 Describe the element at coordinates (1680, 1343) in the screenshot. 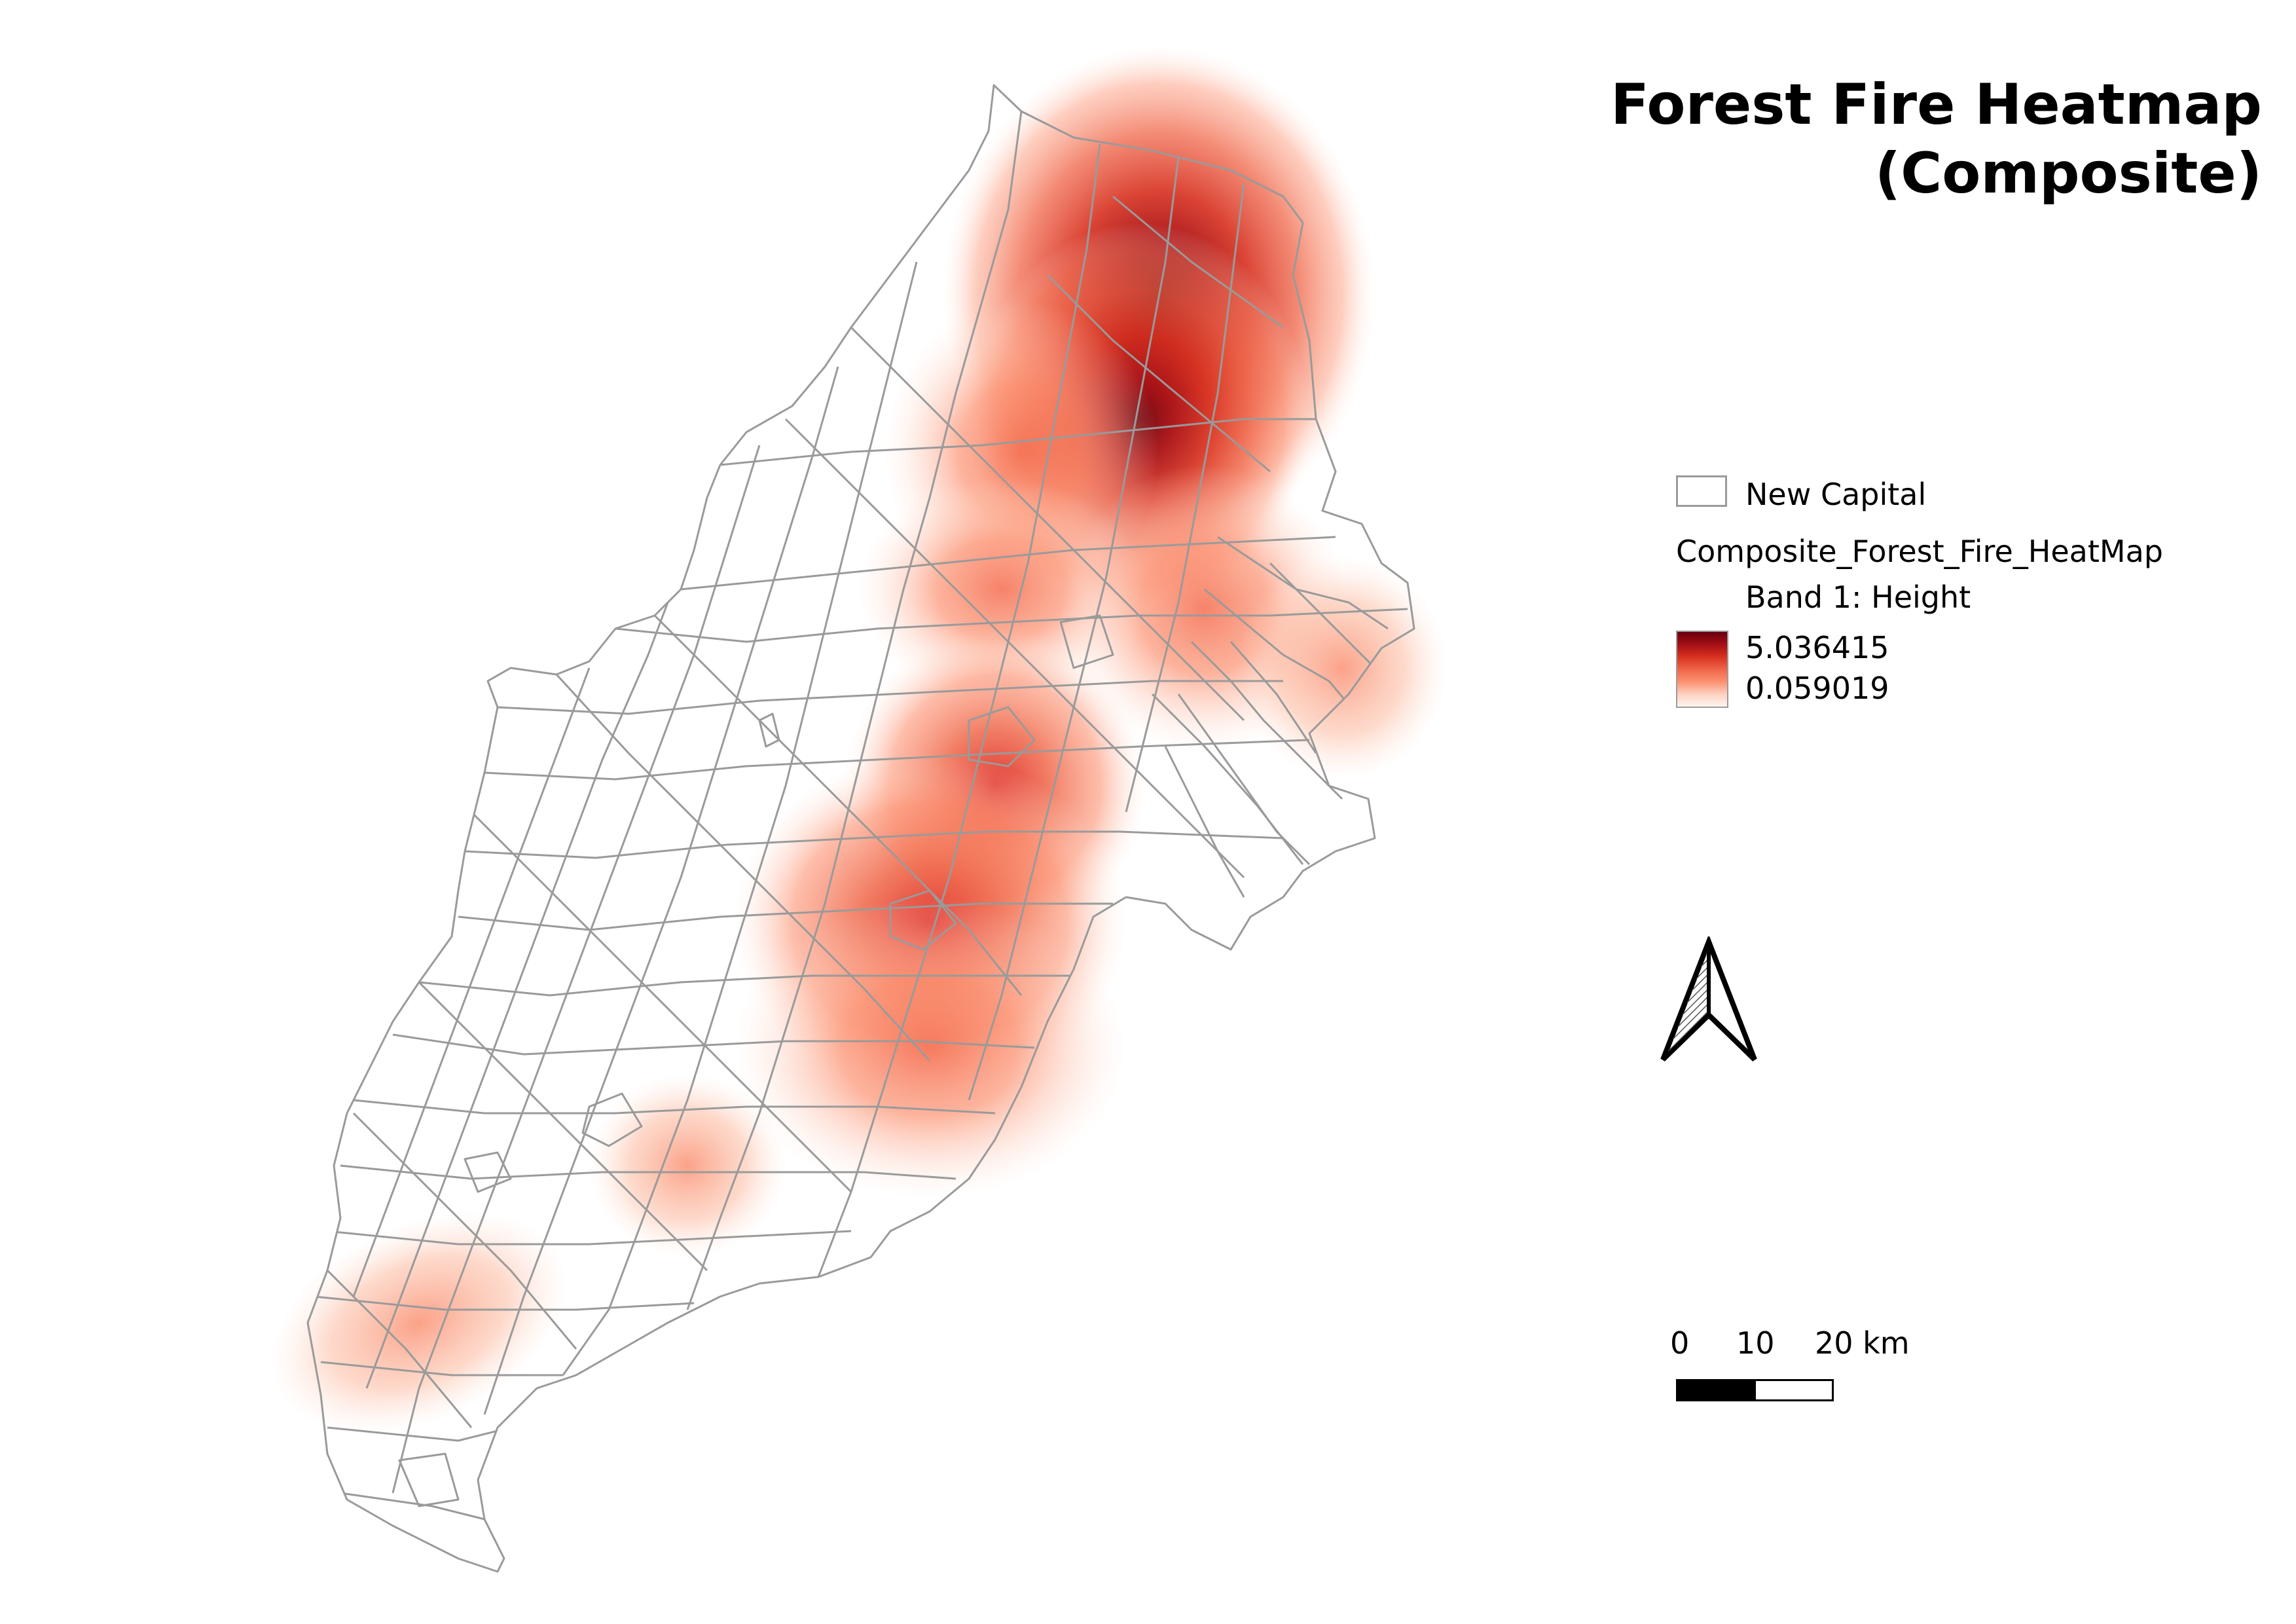

I see `scale-label-0: 0` at that location.